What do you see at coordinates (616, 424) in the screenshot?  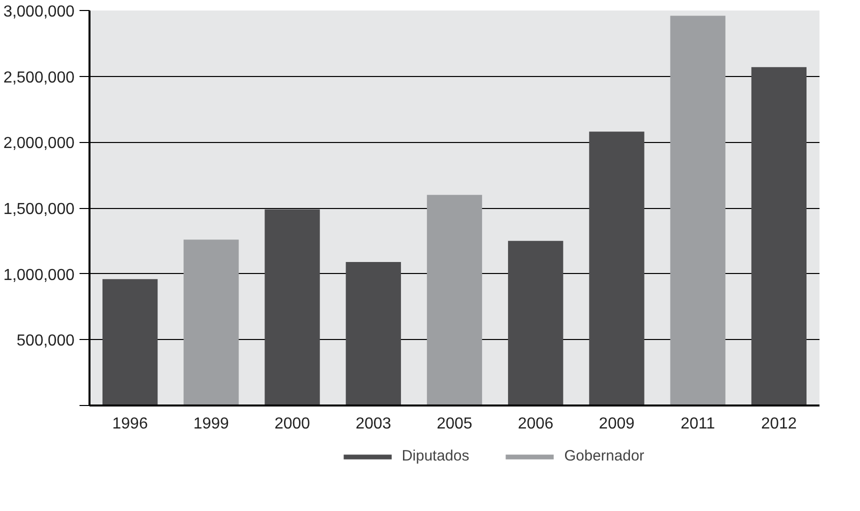 I see `x-tick-label: 2009` at bounding box center [616, 424].